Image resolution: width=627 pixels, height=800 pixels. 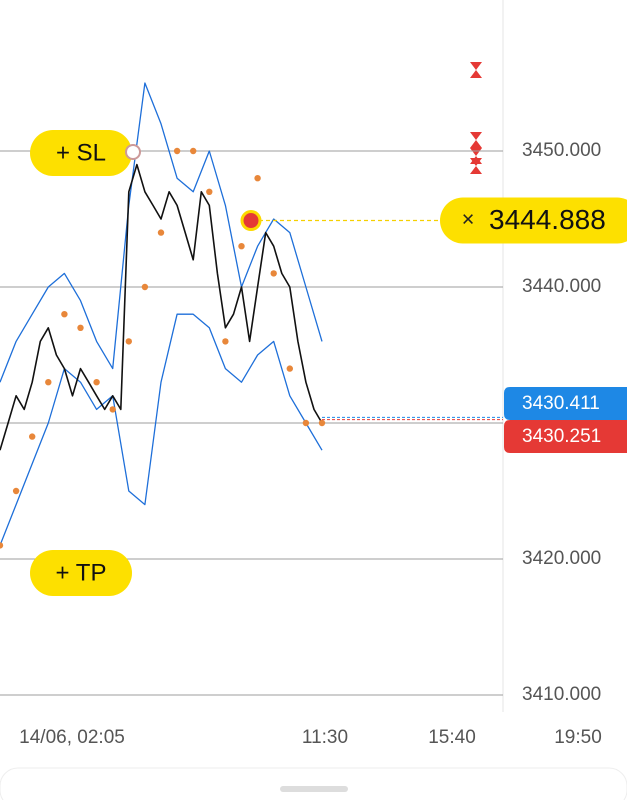 What do you see at coordinates (133, 152) in the screenshot?
I see `sl-handle` at bounding box center [133, 152].